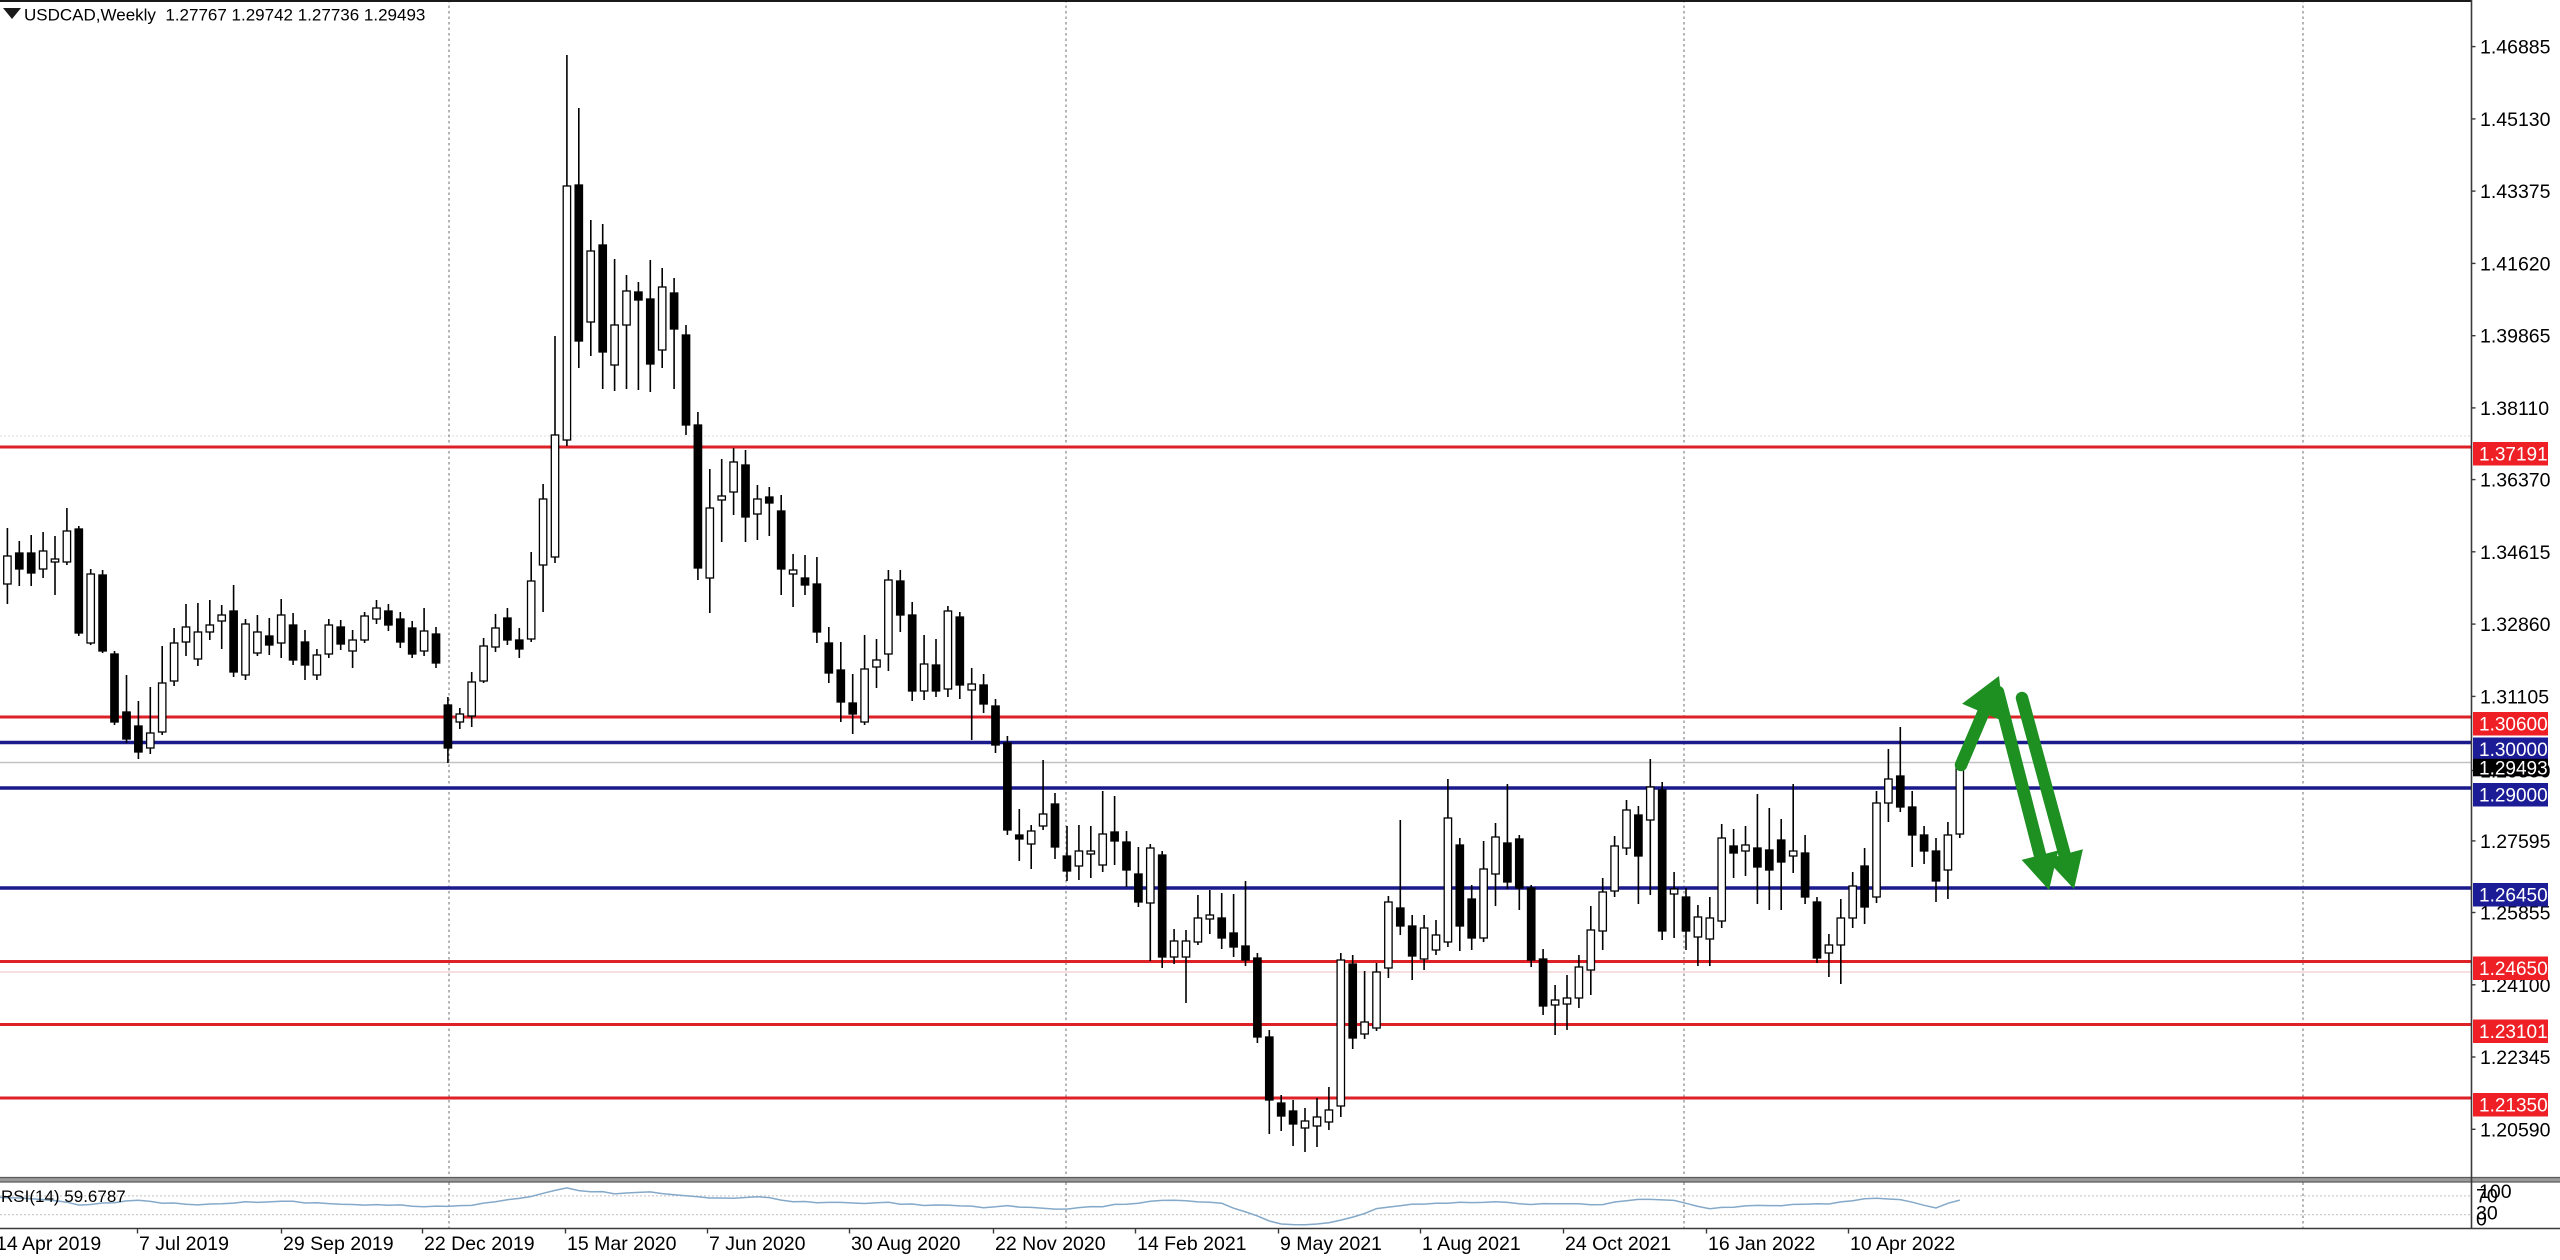  What do you see at coordinates (50, 1244) in the screenshot?
I see `svg-text: 14 Apr 2019` at bounding box center [50, 1244].